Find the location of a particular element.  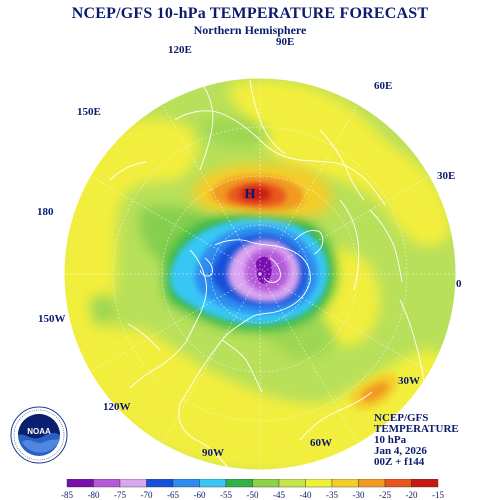

colorbar-tick-label: -20 is located at coordinates (412, 495).